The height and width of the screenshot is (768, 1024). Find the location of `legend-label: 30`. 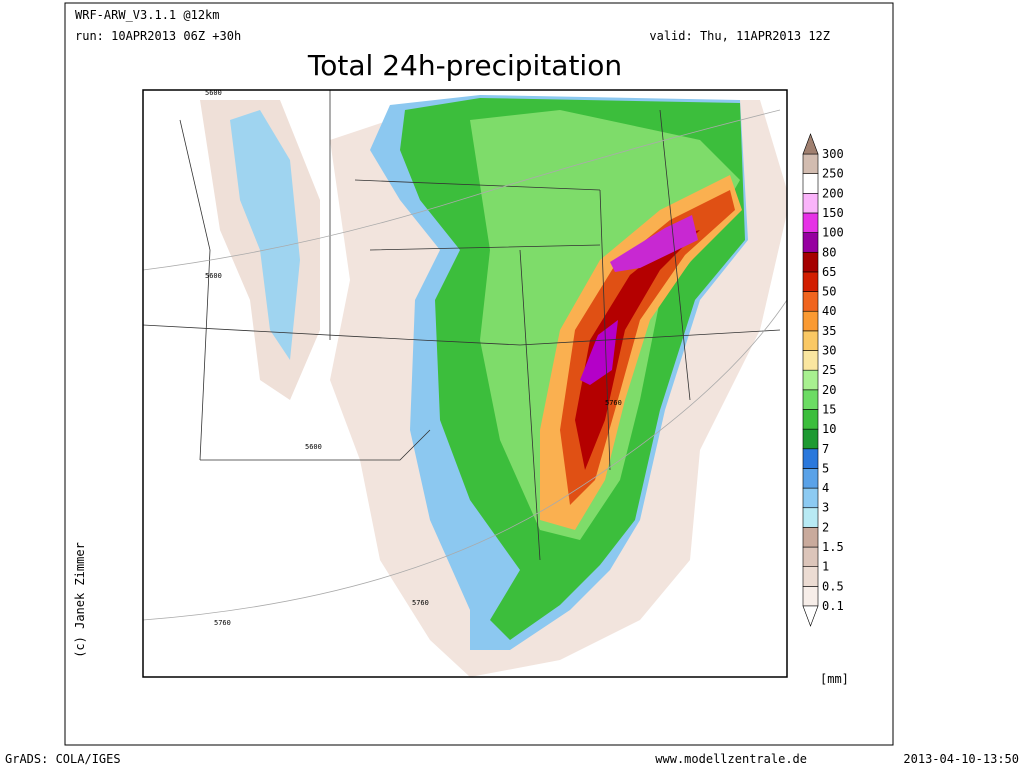

legend-label: 30 is located at coordinates (829, 351).